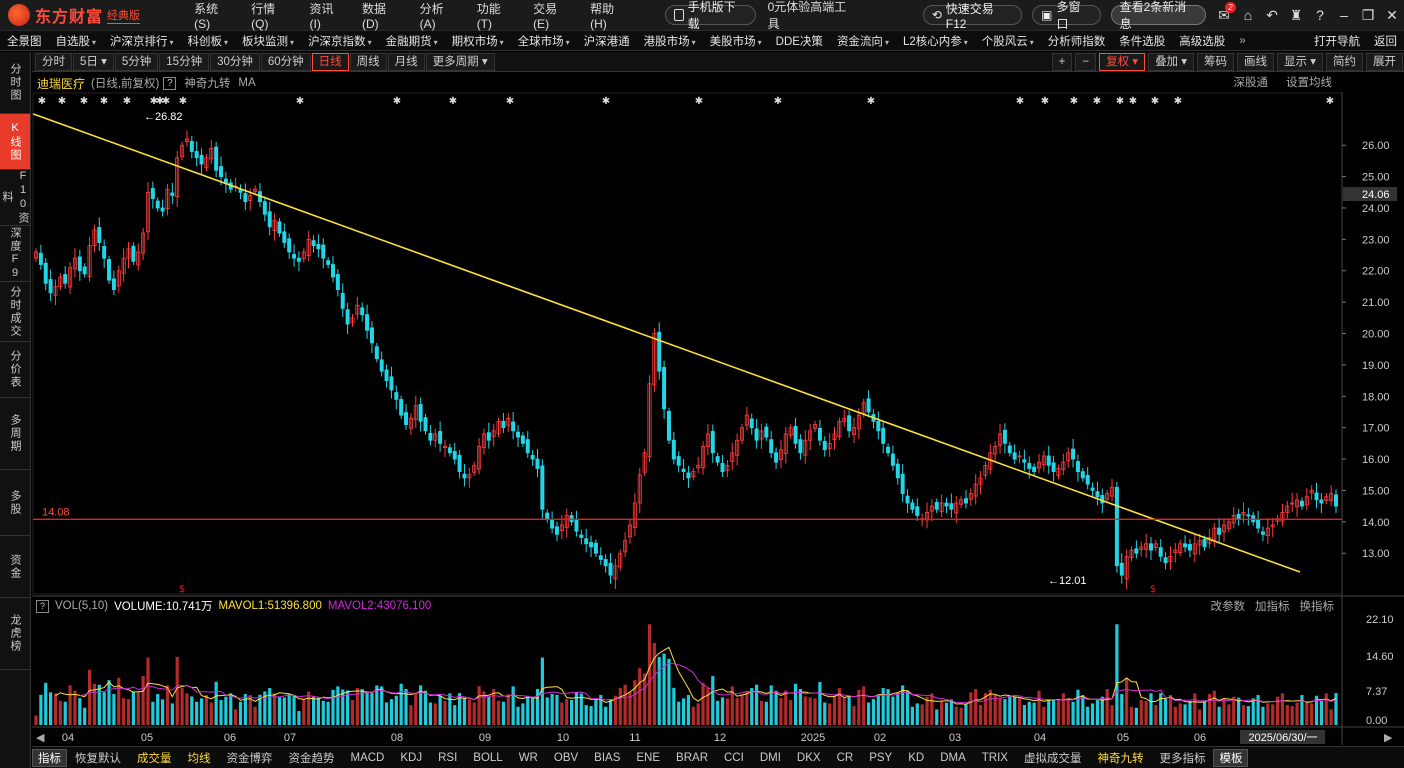 The width and height of the screenshot is (1404, 768). I want to click on sidebar-item-7: 多股, so click(15, 503).